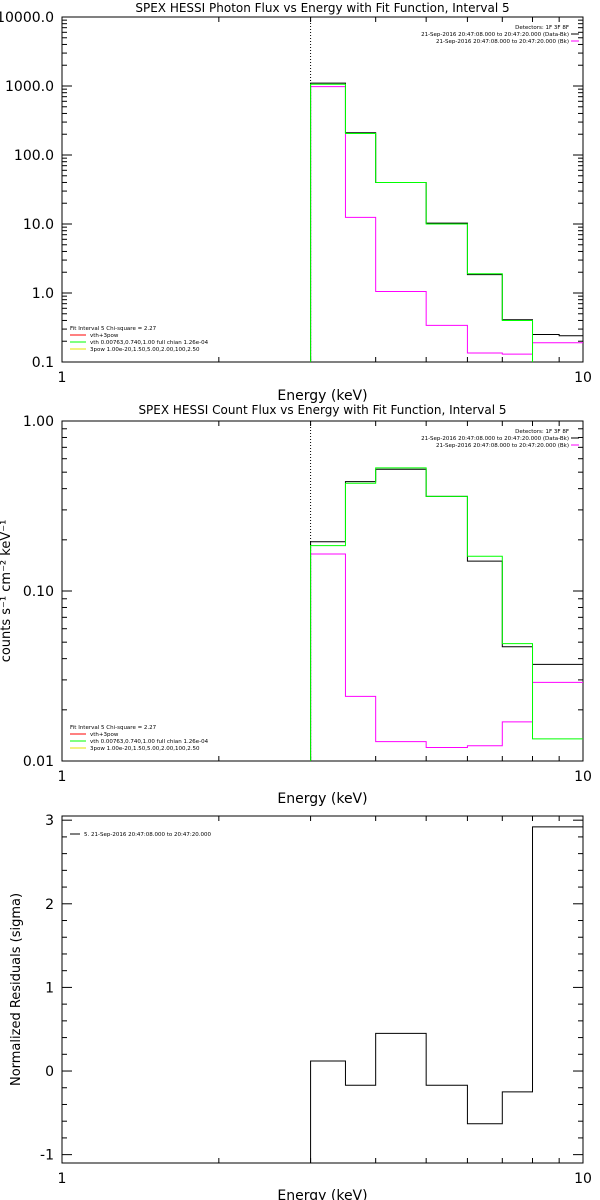 The width and height of the screenshot is (600, 1200). What do you see at coordinates (47, 1156) in the screenshot?
I see `y-tick-label: -1` at bounding box center [47, 1156].